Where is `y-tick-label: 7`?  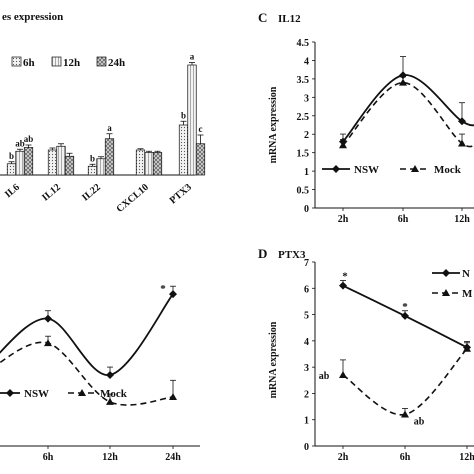 y-tick-label: 7 is located at coordinates (306, 263).